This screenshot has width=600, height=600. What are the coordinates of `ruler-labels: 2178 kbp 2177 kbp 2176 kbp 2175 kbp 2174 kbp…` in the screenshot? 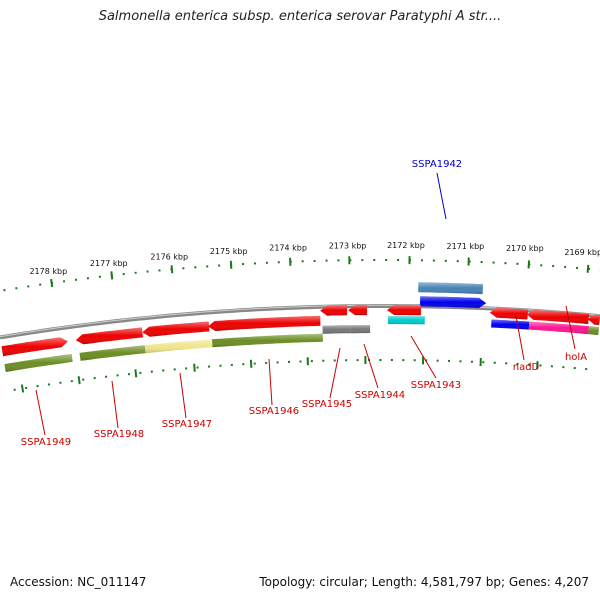 It's located at (314, 258).